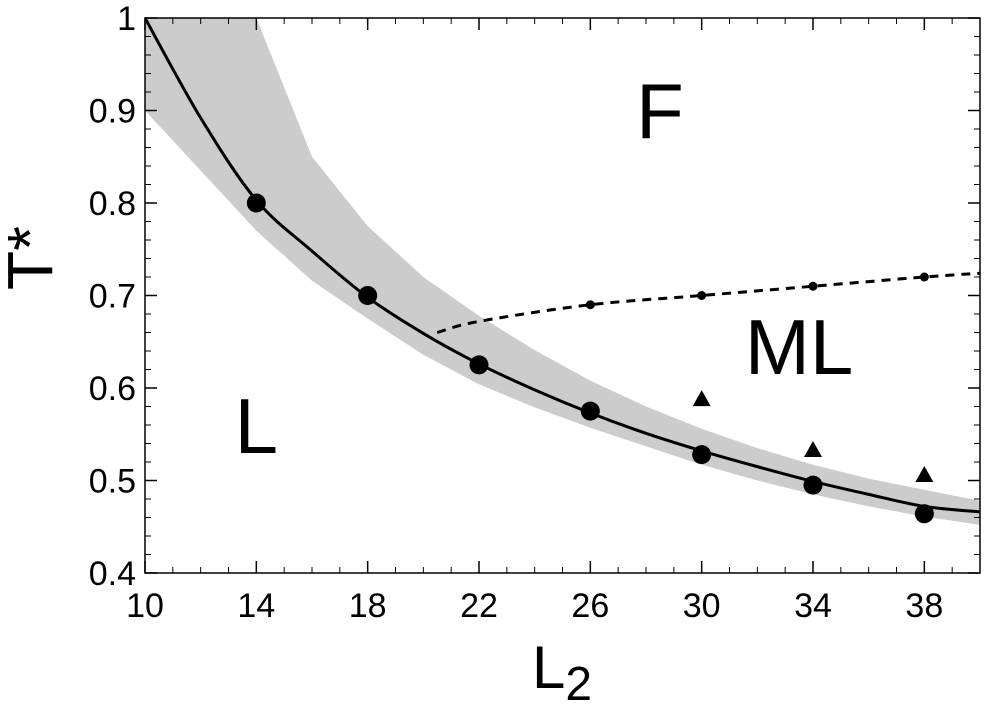 The image size is (985, 709). What do you see at coordinates (702, 606) in the screenshot?
I see `x-tick-label: 30` at bounding box center [702, 606].